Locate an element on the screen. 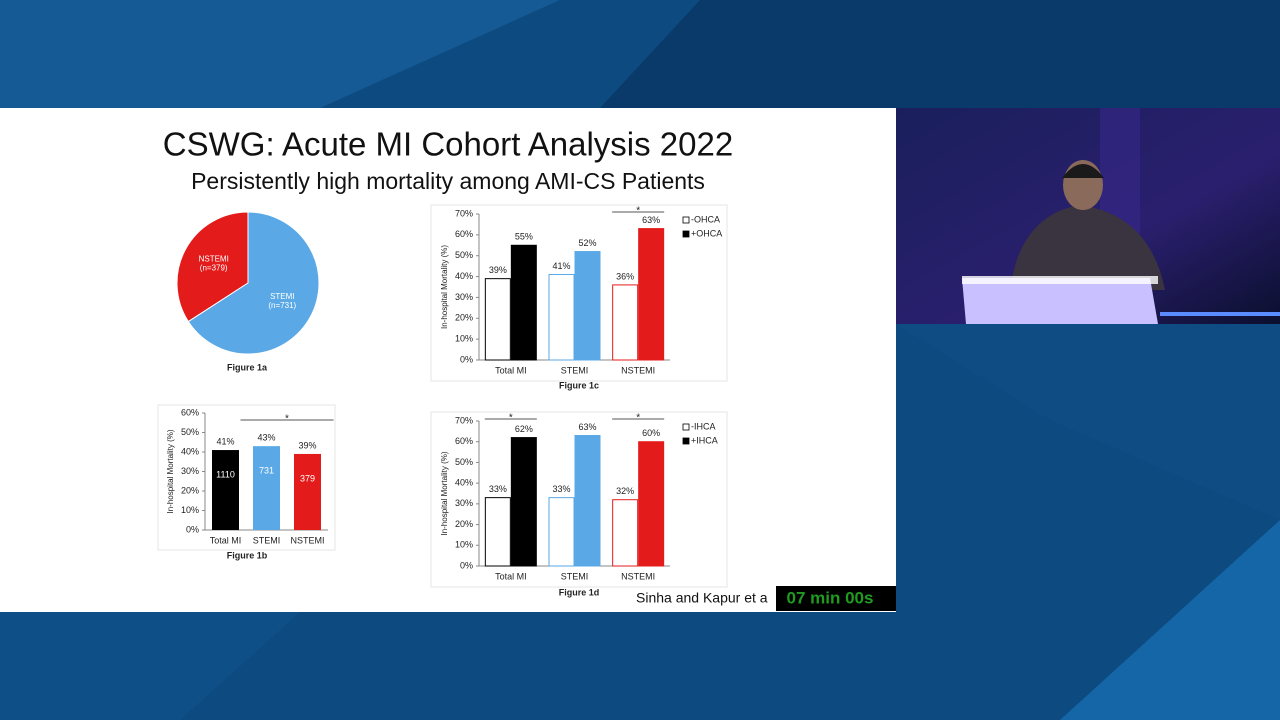  figure-caption: Figure 1c is located at coordinates (579, 385).